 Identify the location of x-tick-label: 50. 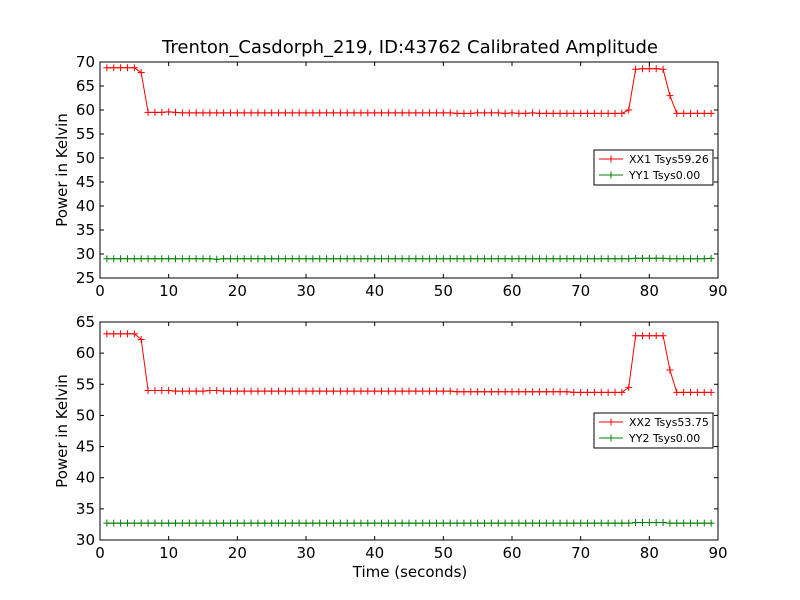
(443, 291).